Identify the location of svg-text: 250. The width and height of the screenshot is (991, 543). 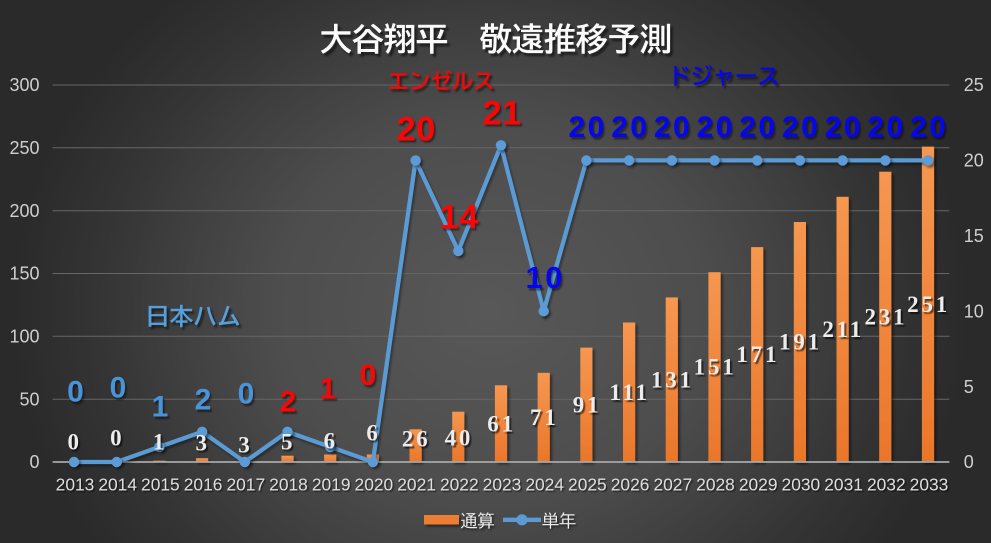
(24, 148).